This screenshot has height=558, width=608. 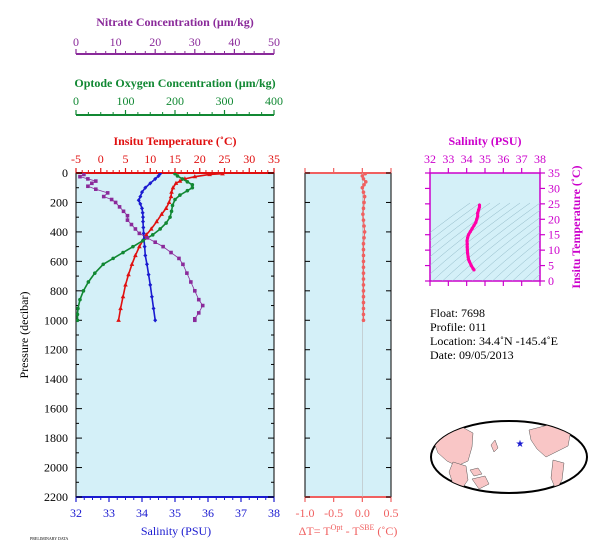 I want to click on oxygen-tick-label: 400, so click(x=274, y=101).